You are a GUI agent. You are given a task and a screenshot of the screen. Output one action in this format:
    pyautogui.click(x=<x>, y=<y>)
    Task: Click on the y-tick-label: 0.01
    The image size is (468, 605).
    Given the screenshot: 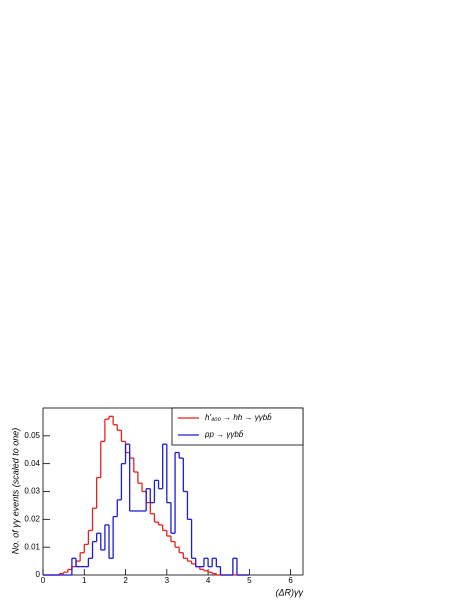 What is the action you would take?
    pyautogui.click(x=32, y=546)
    